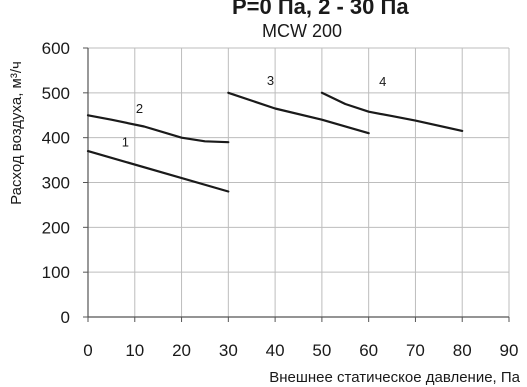  Describe the element at coordinates (275, 350) in the screenshot. I see `x-tick-label: 40` at that location.